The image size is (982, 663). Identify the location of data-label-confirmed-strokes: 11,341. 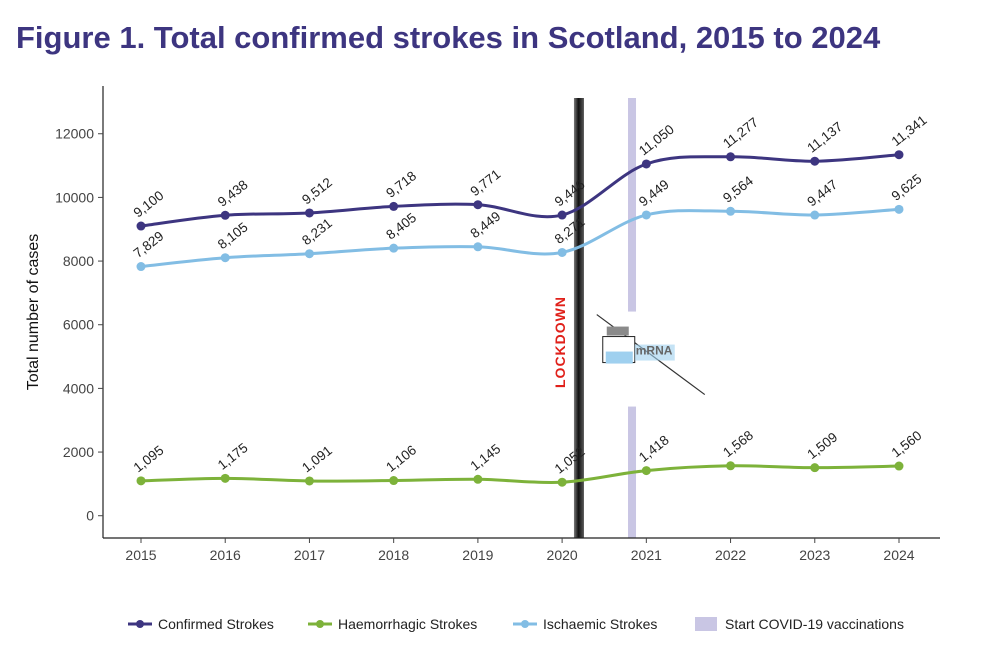
(909, 130).